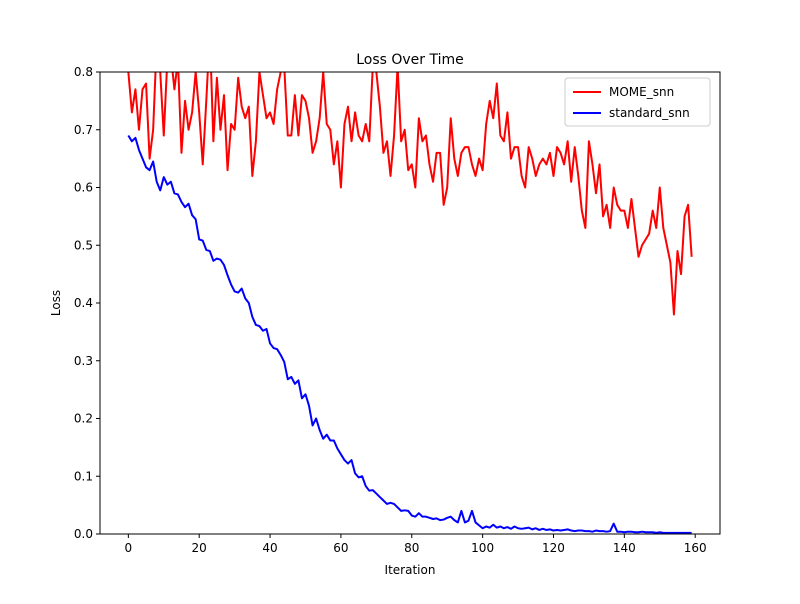 This screenshot has width=800, height=604. What do you see at coordinates (129, 548) in the screenshot?
I see `x-tick-label: 0` at bounding box center [129, 548].